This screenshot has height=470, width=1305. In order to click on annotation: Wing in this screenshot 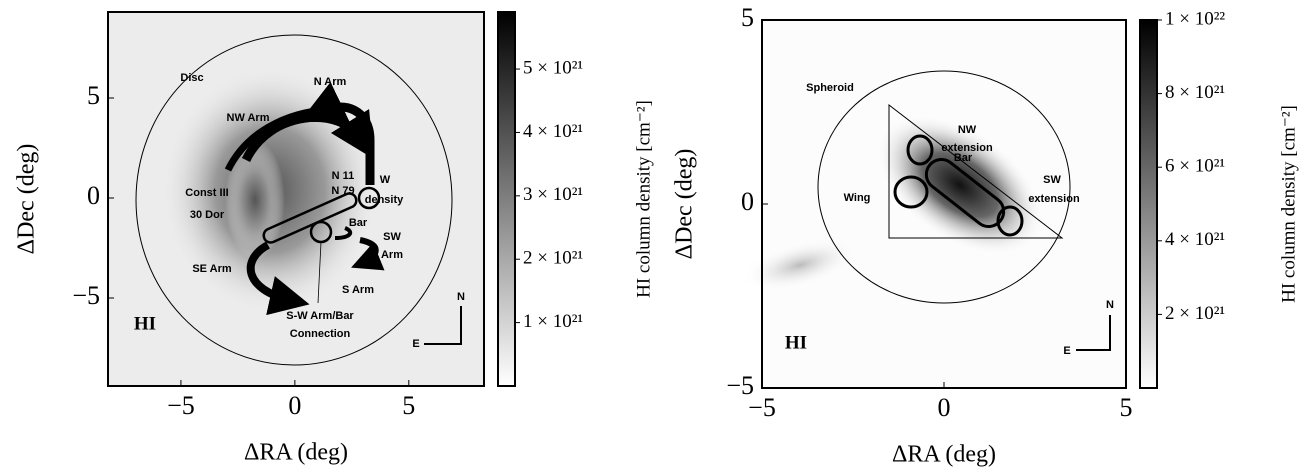, I will do `click(857, 198)`.